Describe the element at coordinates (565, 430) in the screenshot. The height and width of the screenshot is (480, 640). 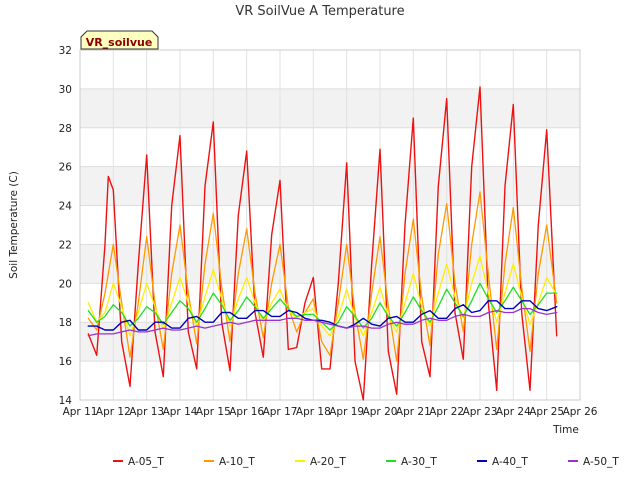
I see `x-axis-label: Time` at that location.